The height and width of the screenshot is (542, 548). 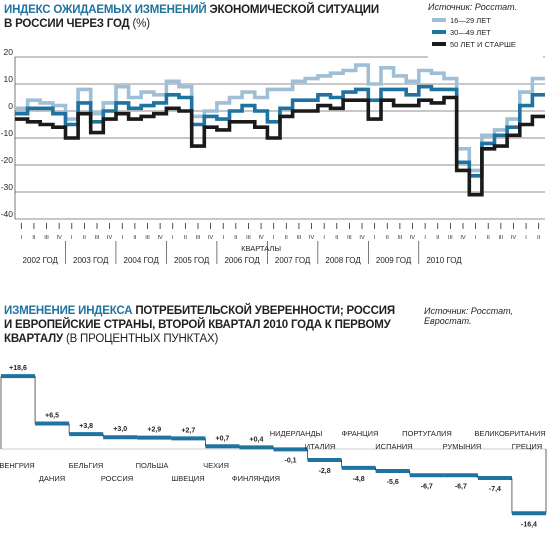 I want to click on y-tick-label: -20, so click(x=7, y=160).